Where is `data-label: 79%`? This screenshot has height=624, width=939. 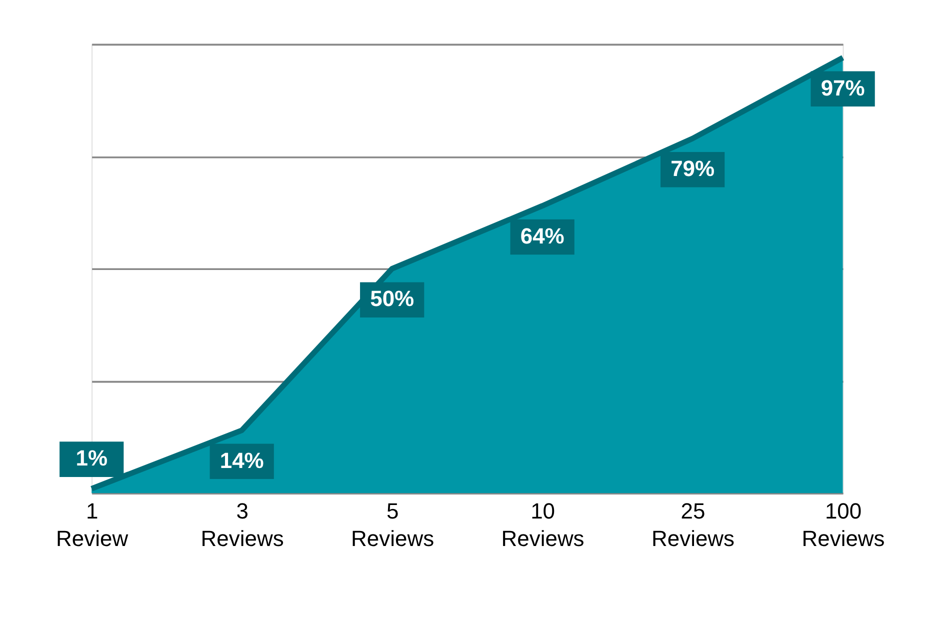
data-label: 79% is located at coordinates (692, 169).